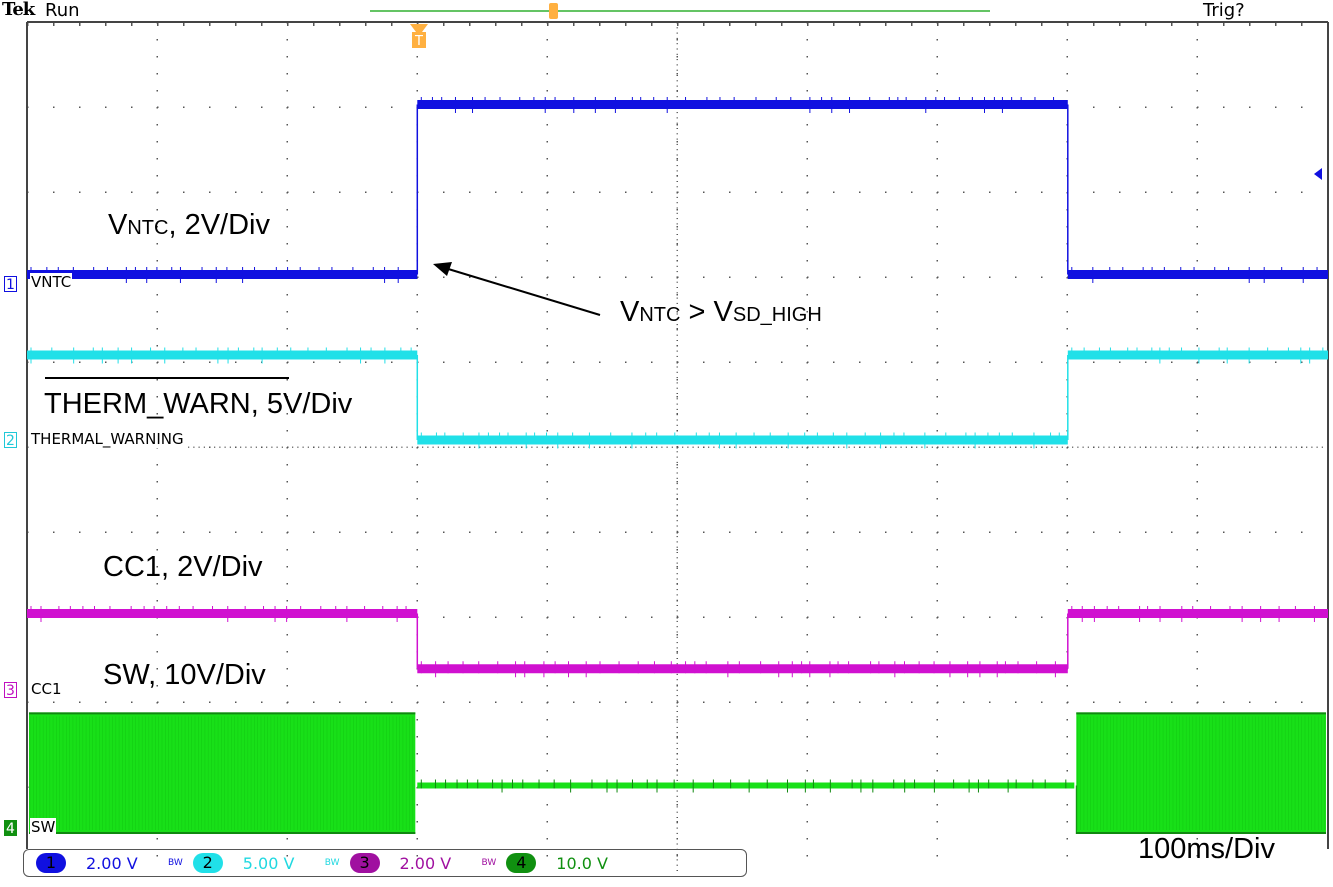 The width and height of the screenshot is (1333, 887). Describe the element at coordinates (10, 828) in the screenshot. I see `ch4-marker: 4` at that location.